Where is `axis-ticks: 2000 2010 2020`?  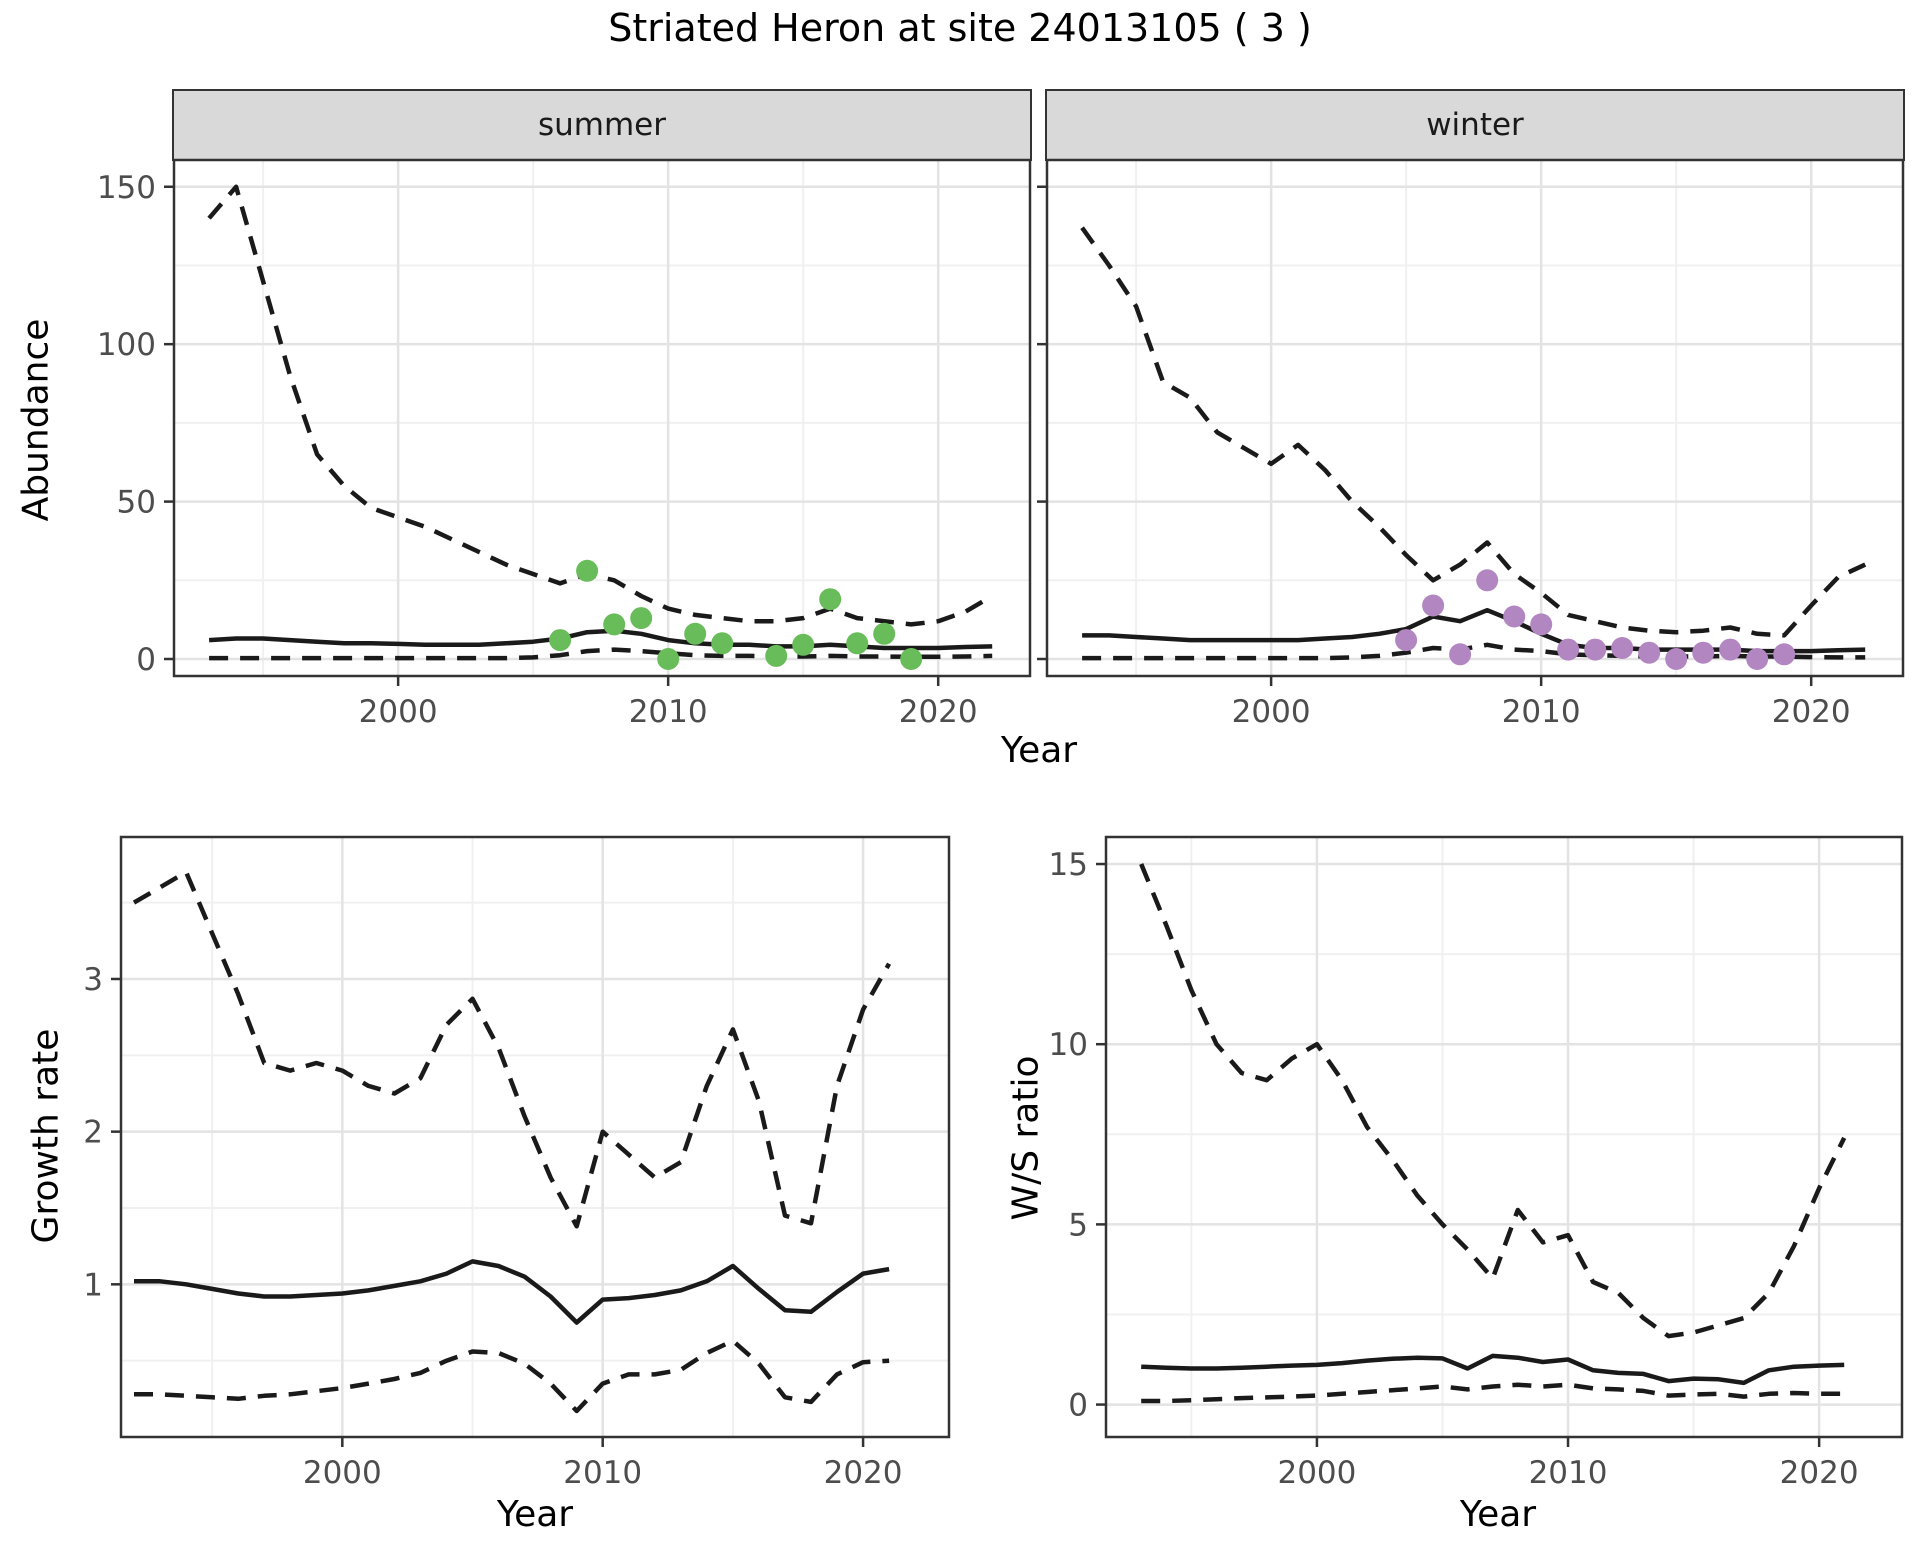 axis-ticks: 2000 2010 2020 is located at coordinates (1444, 457).